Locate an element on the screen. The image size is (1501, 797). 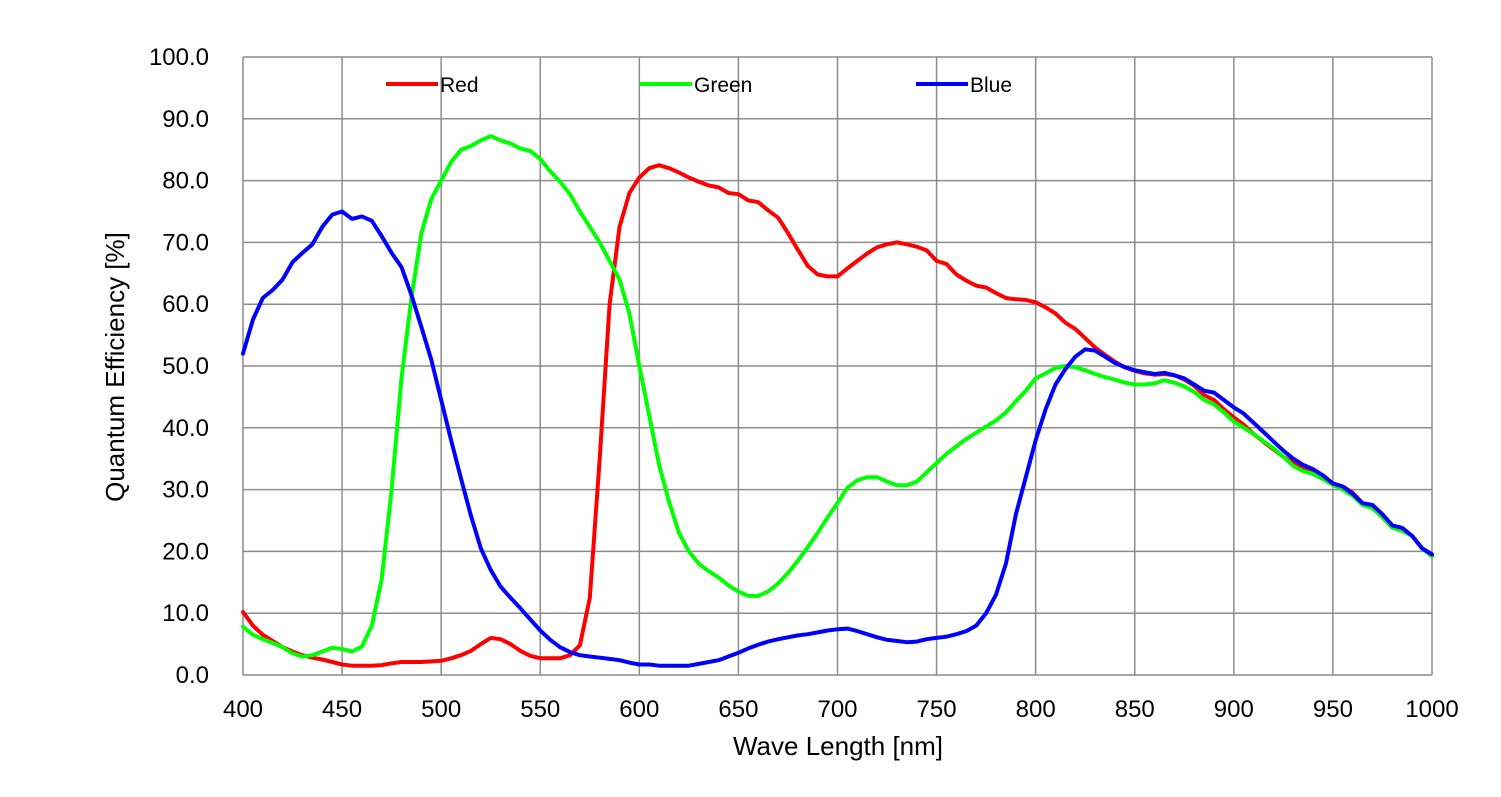
legend-label-green: Green is located at coordinates (723, 85).